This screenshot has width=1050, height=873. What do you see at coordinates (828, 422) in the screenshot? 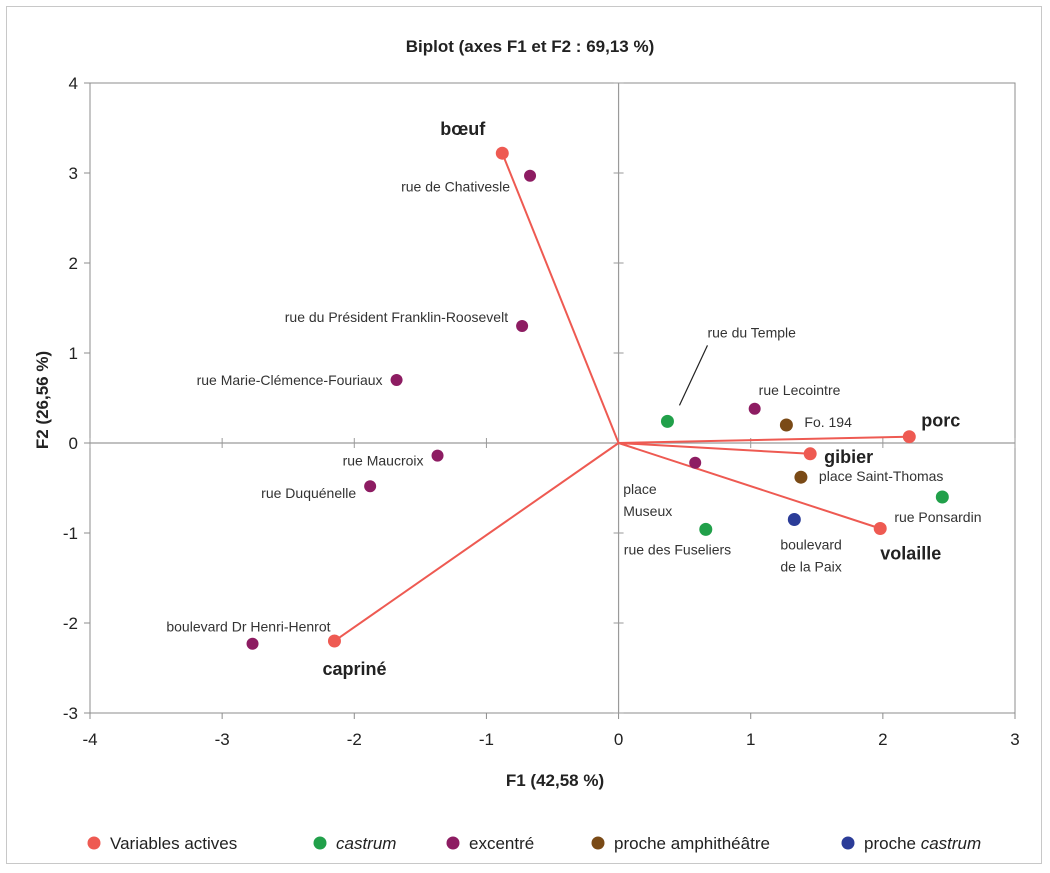
I see `observation-label: Fo. 194` at bounding box center [828, 422].